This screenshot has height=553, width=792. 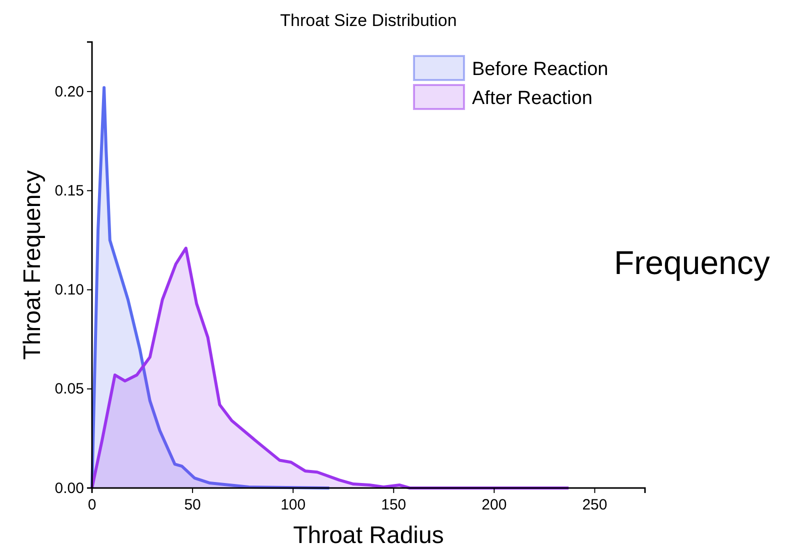 I want to click on y-axis-title: Throat Frequency, so click(x=32, y=265).